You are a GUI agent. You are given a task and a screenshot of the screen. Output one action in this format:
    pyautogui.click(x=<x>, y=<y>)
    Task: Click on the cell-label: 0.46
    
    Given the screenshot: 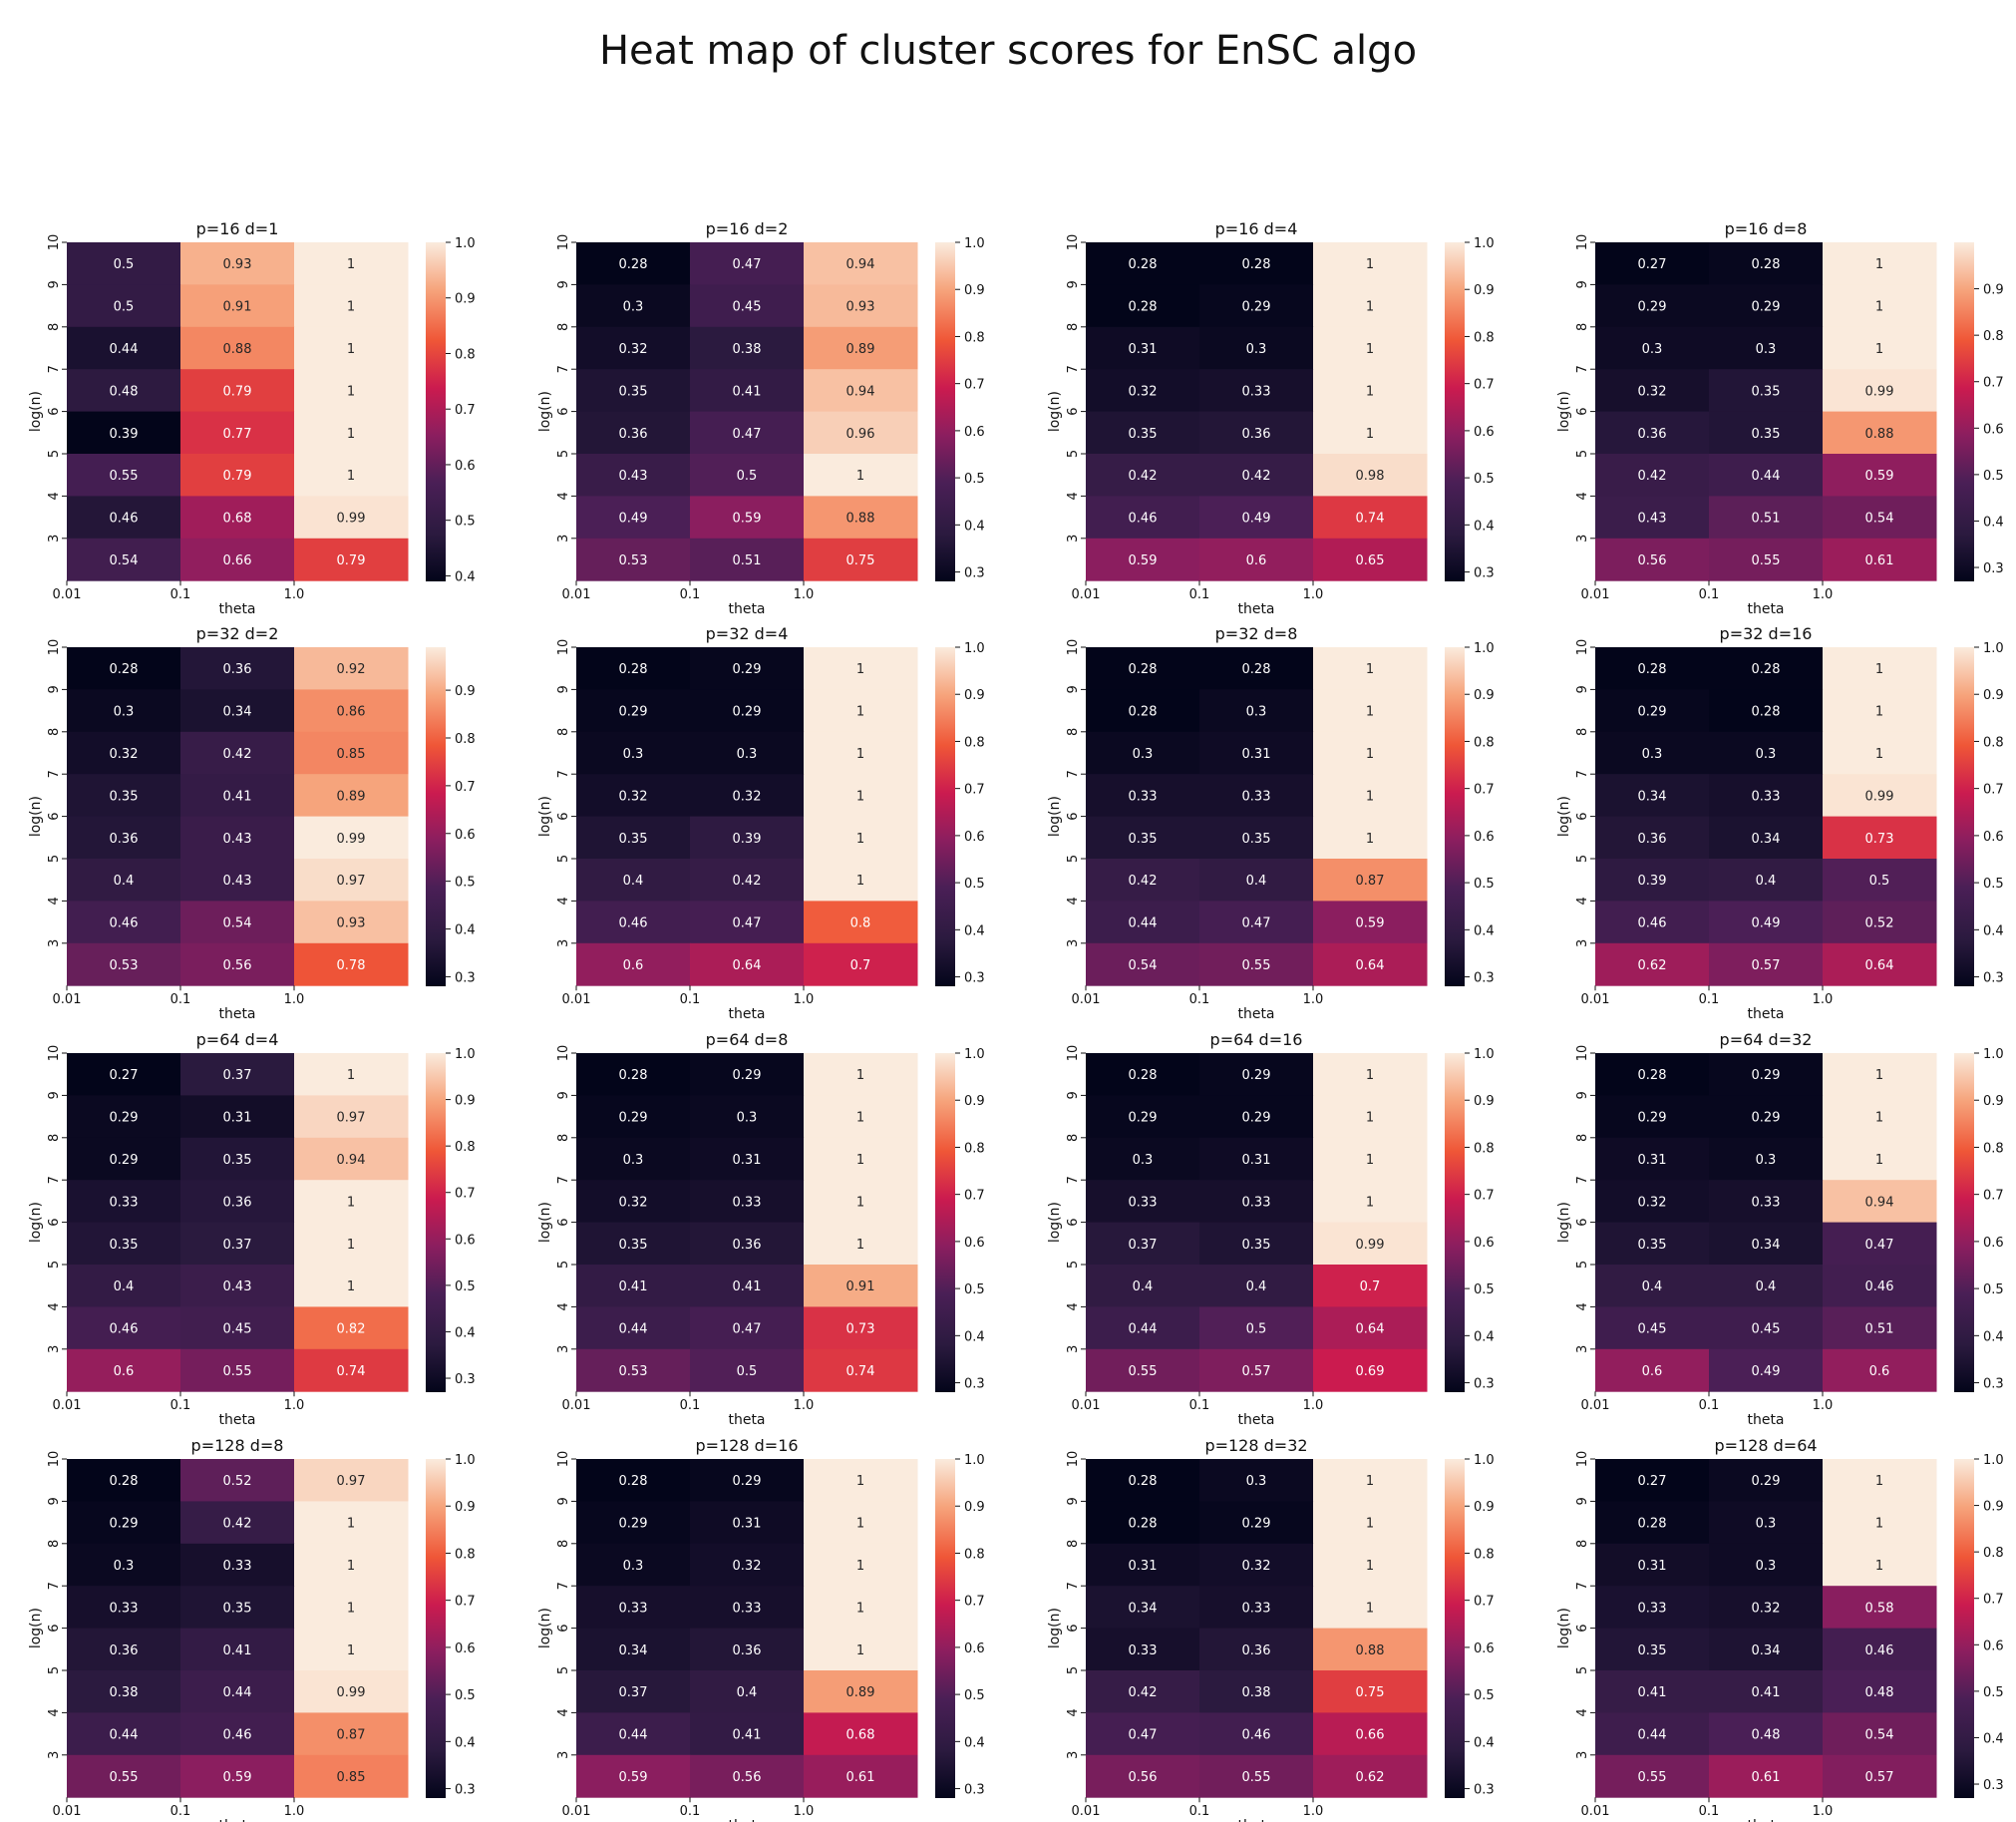 What is the action you would take?
    pyautogui.click(x=1879, y=1286)
    